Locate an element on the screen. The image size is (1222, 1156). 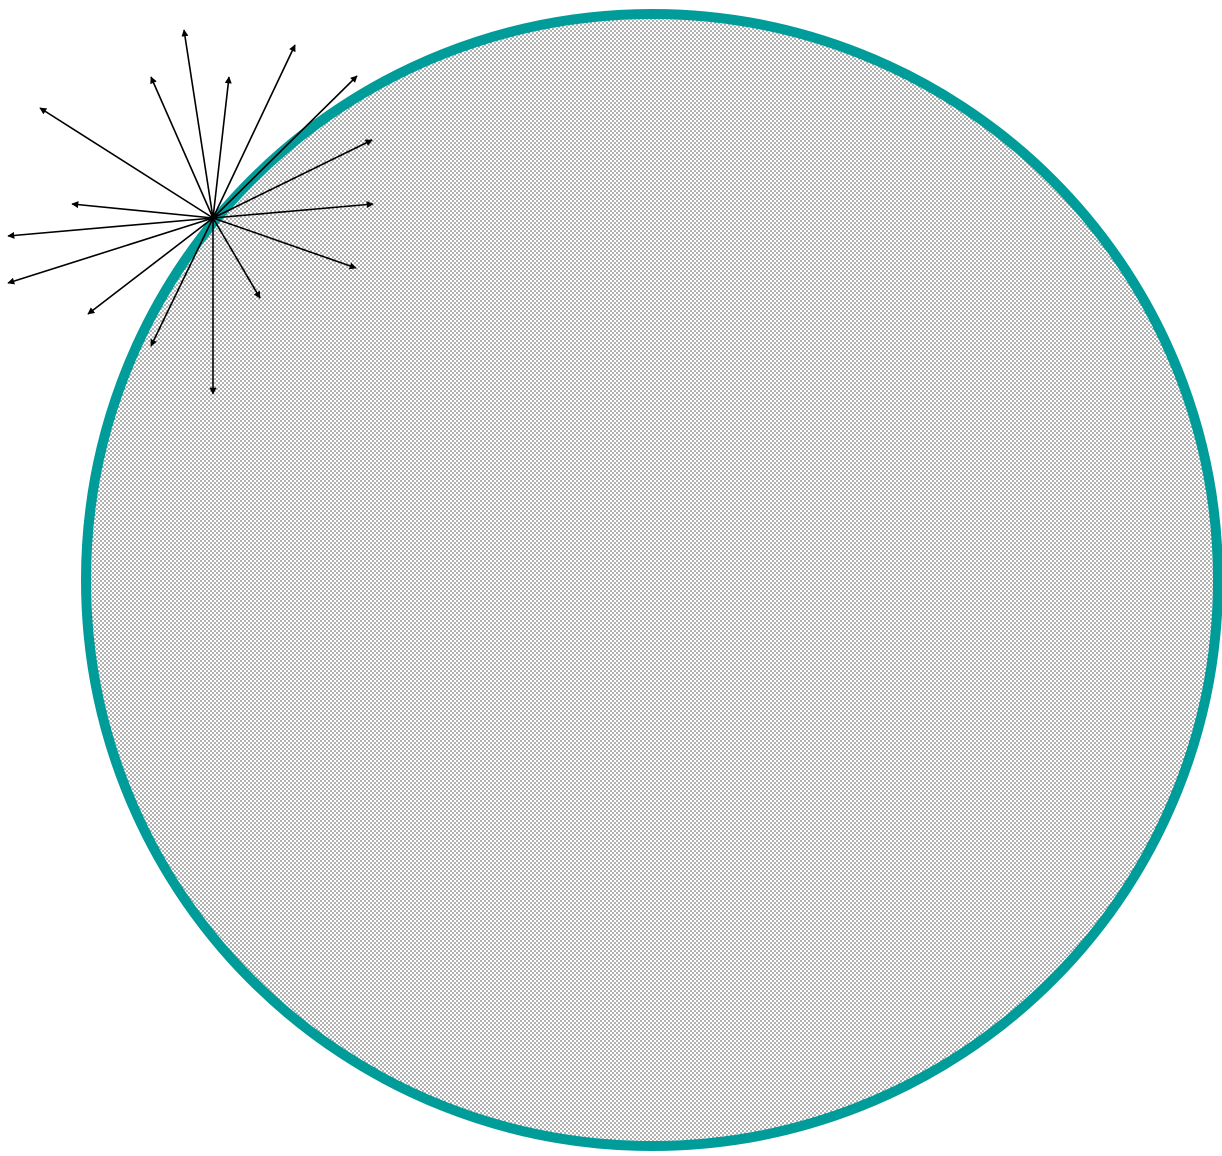
radiating-arrows is located at coordinates (190, 212).